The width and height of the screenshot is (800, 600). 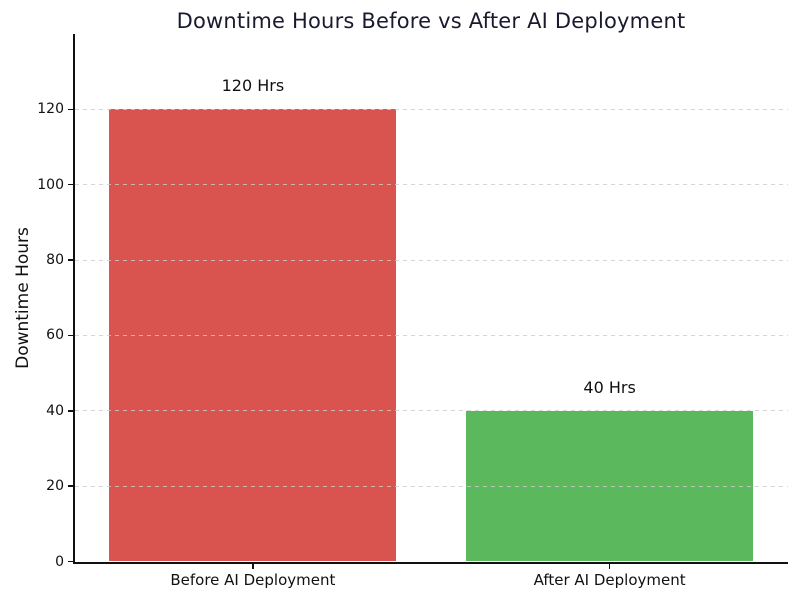 I want to click on bar-value-label: 120 Hrs, so click(x=253, y=86).